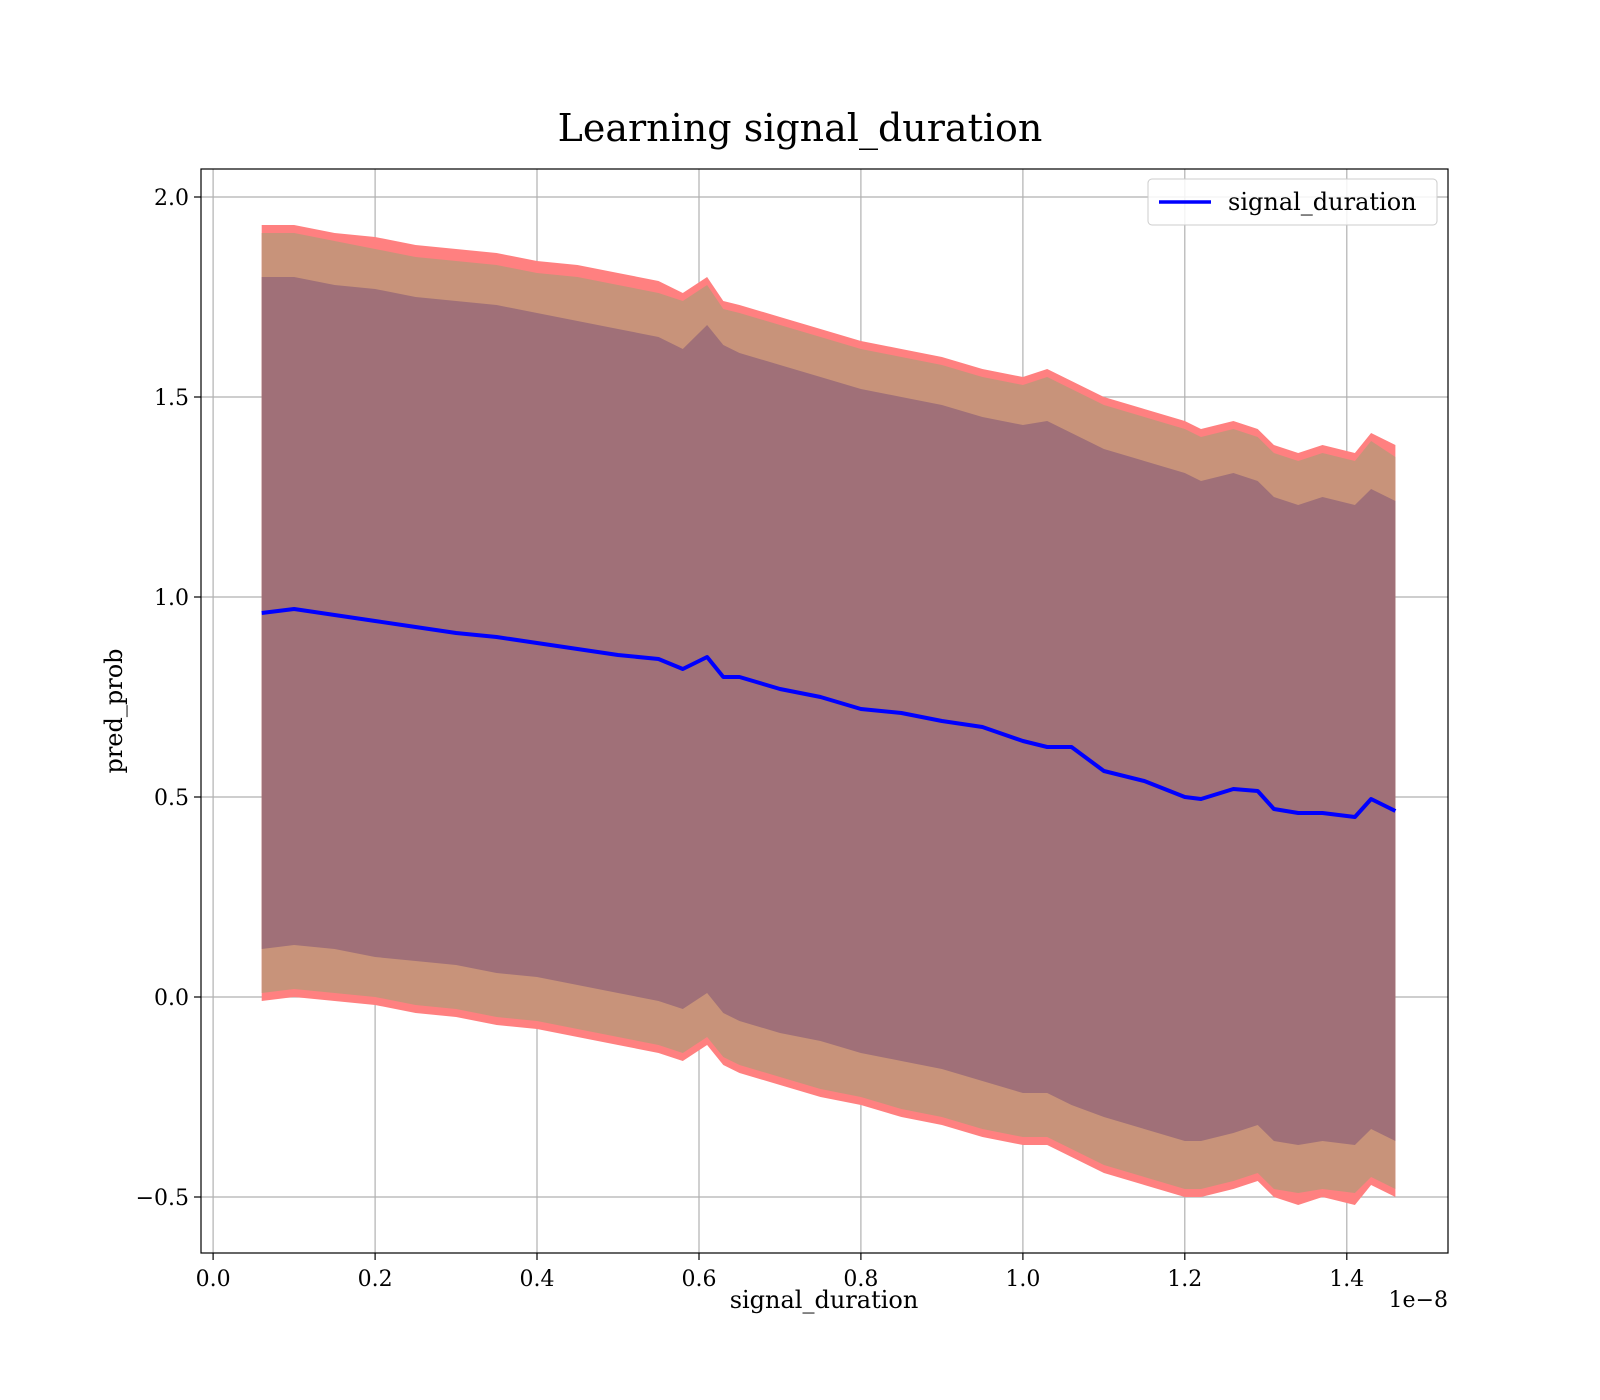 Image resolution: width=1600 pixels, height=1400 pixels. What do you see at coordinates (171, 198) in the screenshot?
I see `y-tick-label: 2.0` at bounding box center [171, 198].